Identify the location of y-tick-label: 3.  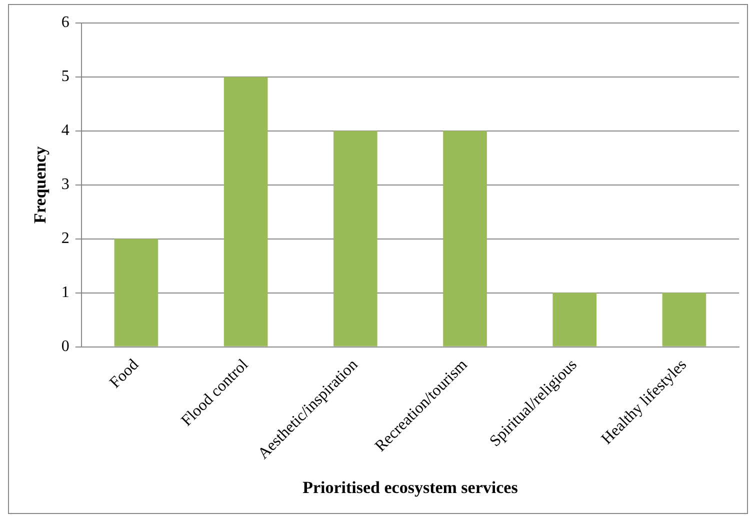
(65, 185).